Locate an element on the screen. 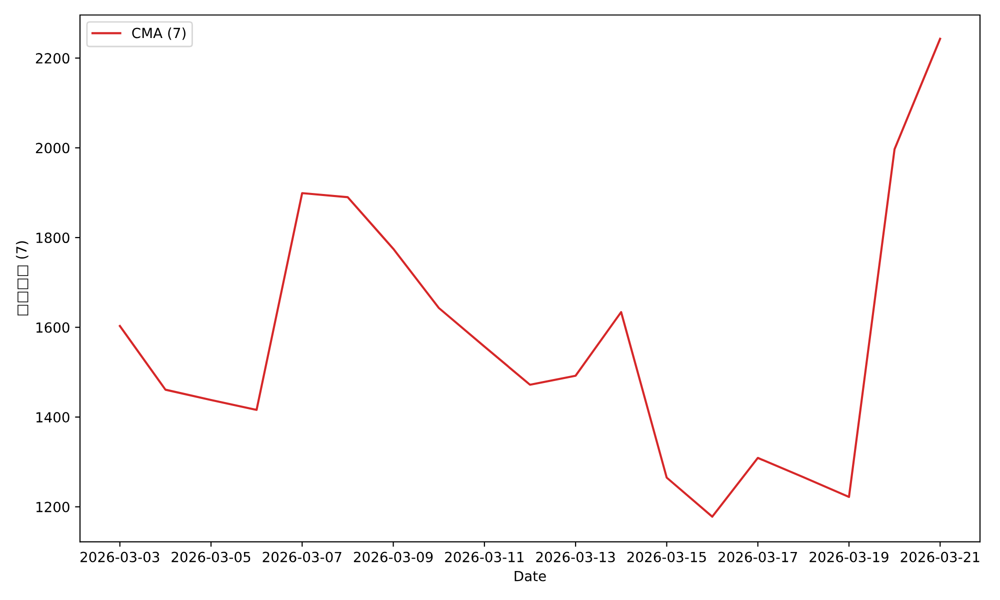 The image size is (1000, 600). x-tick-label: 2026-03-13 is located at coordinates (575, 557).